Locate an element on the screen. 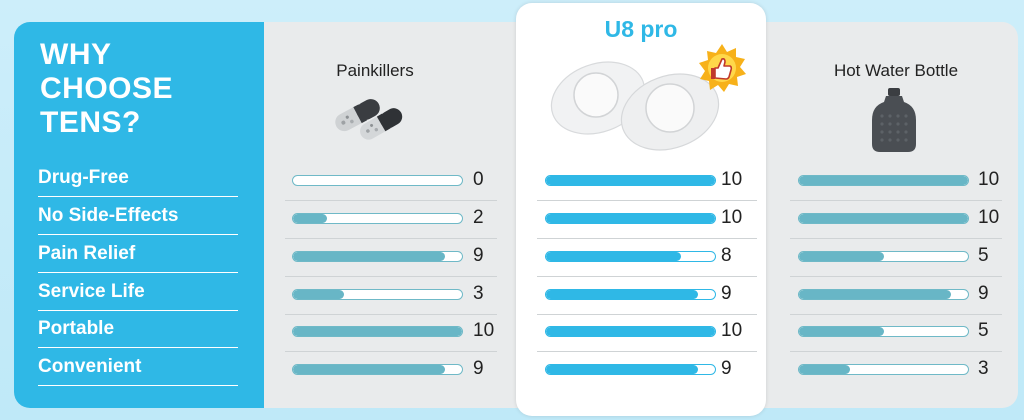  column-header-painkillers: Painkillers is located at coordinates (375, 70).